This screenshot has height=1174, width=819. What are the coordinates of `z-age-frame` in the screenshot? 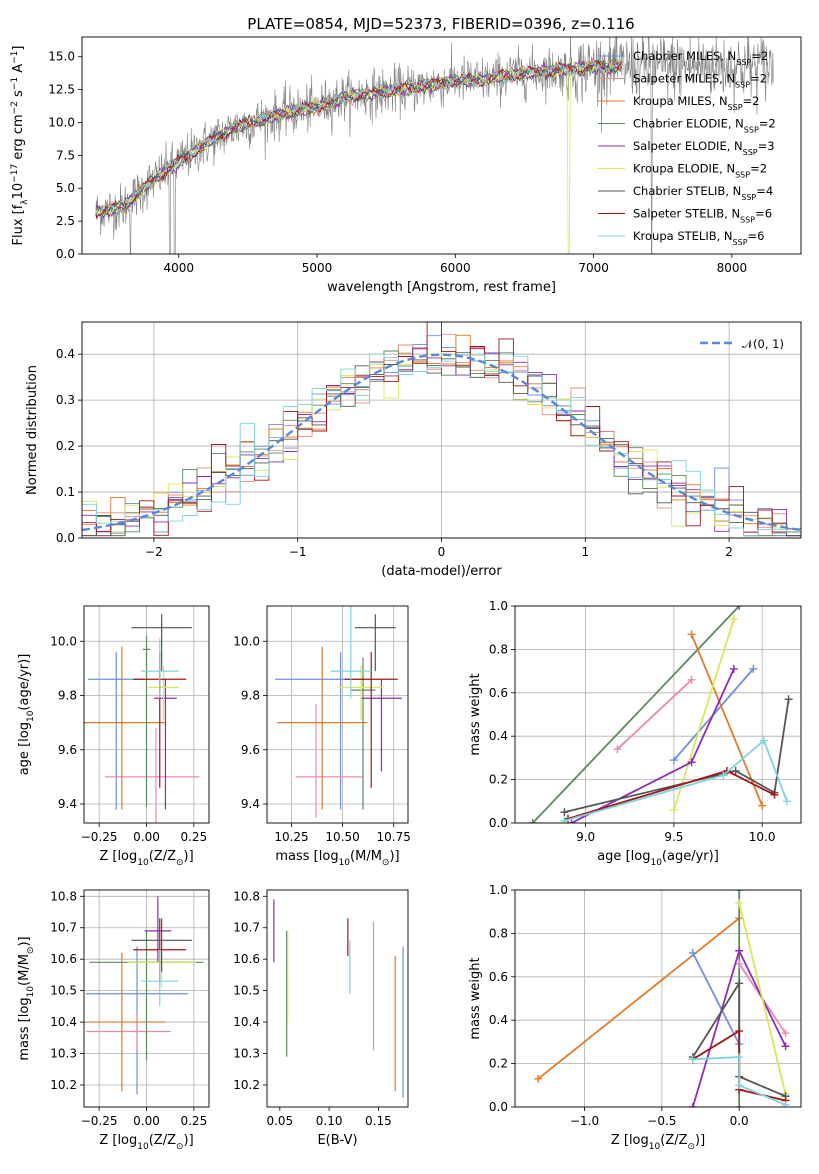 It's located at (146, 714).